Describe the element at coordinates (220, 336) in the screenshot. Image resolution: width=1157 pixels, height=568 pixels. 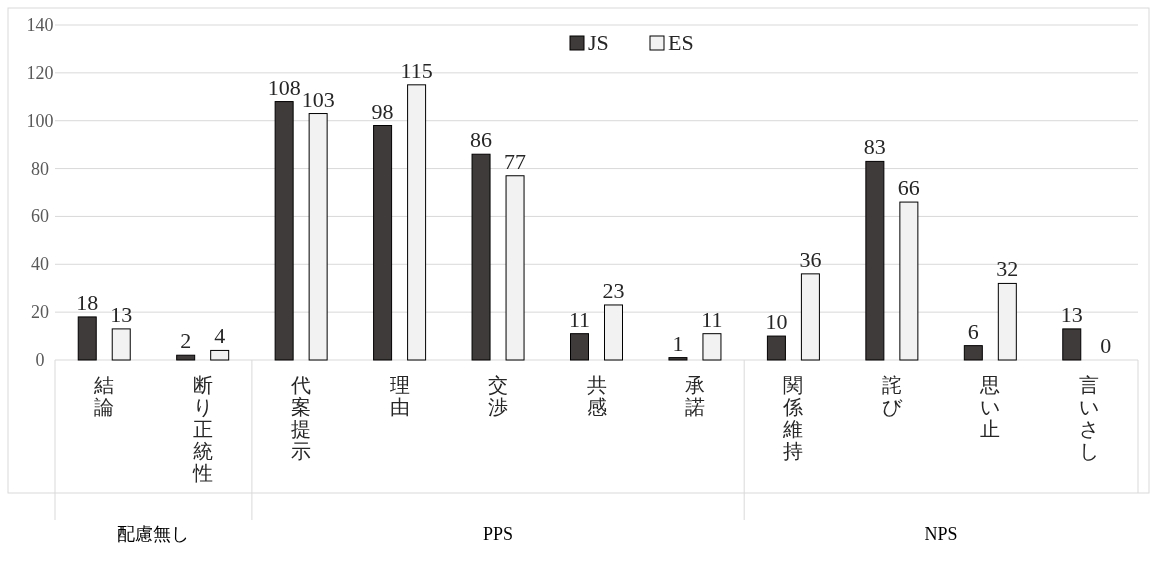
I see `data-label: 4` at that location.